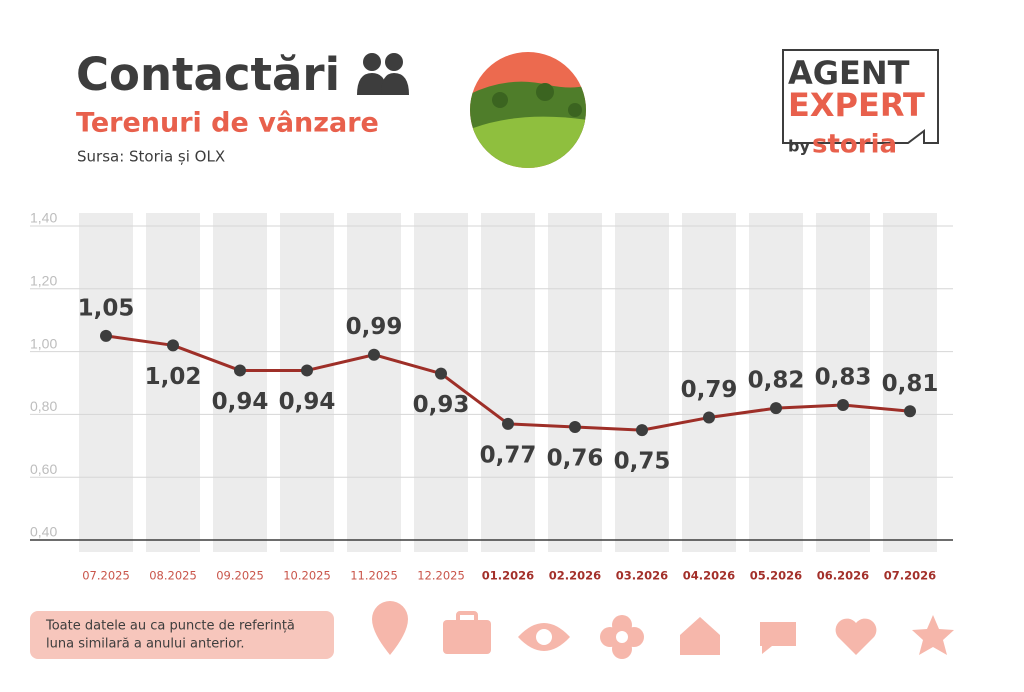 The height and width of the screenshot is (692, 1024). Describe the element at coordinates (182, 635) in the screenshot. I see `note-box` at that location.